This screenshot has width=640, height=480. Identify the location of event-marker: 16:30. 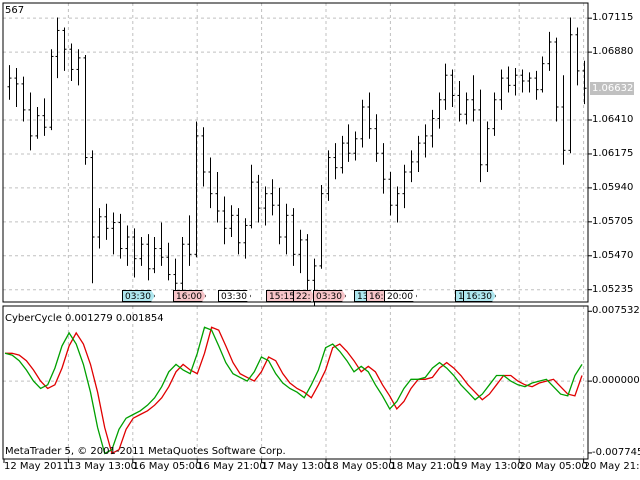
(479, 296).